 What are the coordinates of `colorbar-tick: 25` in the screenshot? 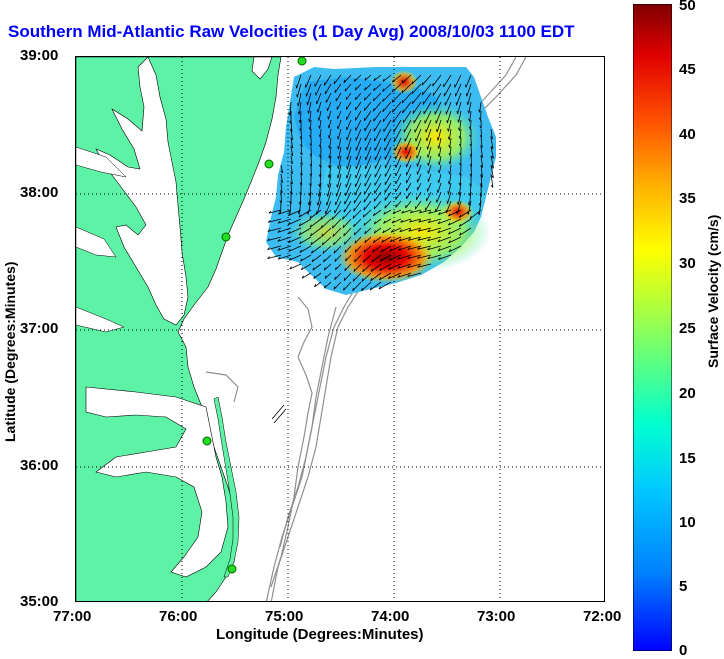 It's located at (687, 328).